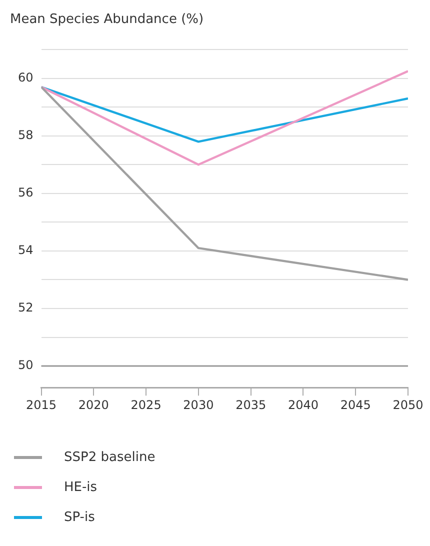  Describe the element at coordinates (110, 457) in the screenshot. I see `legend-label: SSP2 baseline` at that location.